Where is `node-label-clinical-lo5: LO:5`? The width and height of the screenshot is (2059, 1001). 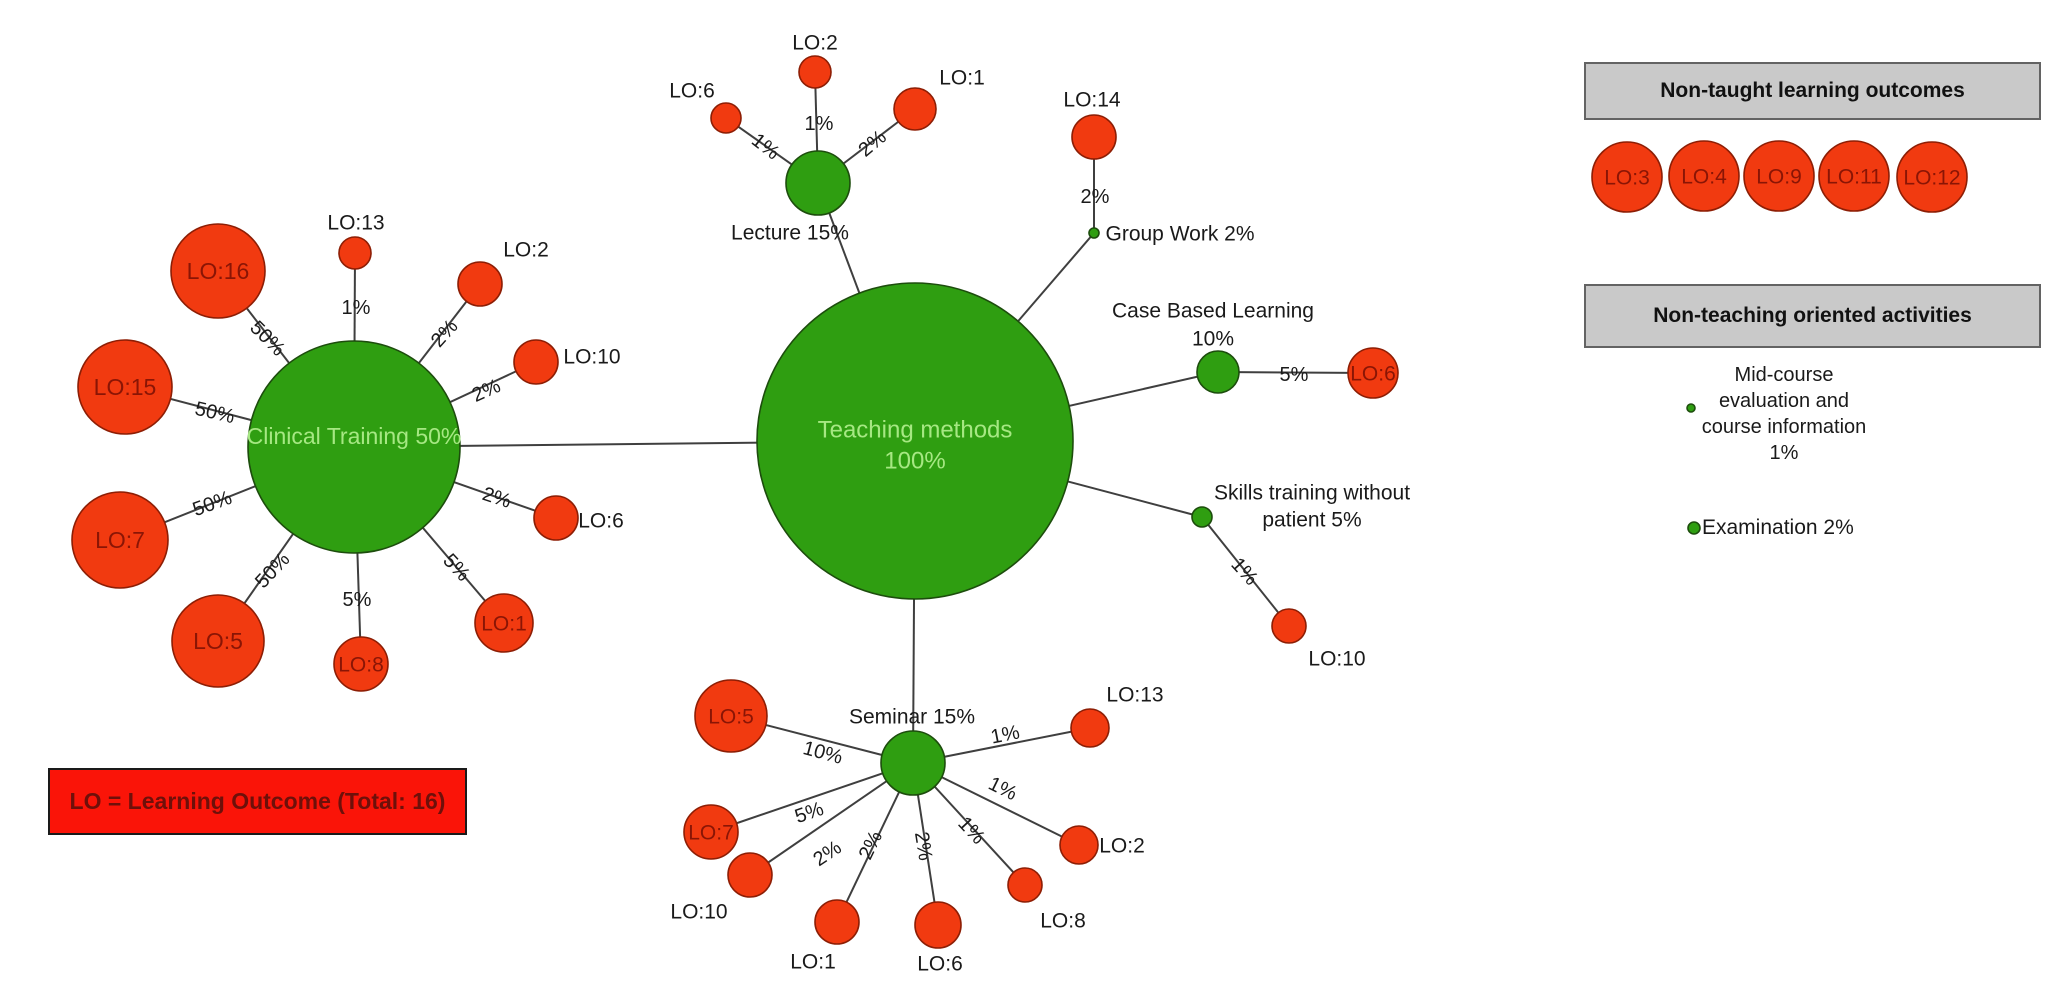
node-label-clinical-lo5: LO:5 is located at coordinates (218, 641).